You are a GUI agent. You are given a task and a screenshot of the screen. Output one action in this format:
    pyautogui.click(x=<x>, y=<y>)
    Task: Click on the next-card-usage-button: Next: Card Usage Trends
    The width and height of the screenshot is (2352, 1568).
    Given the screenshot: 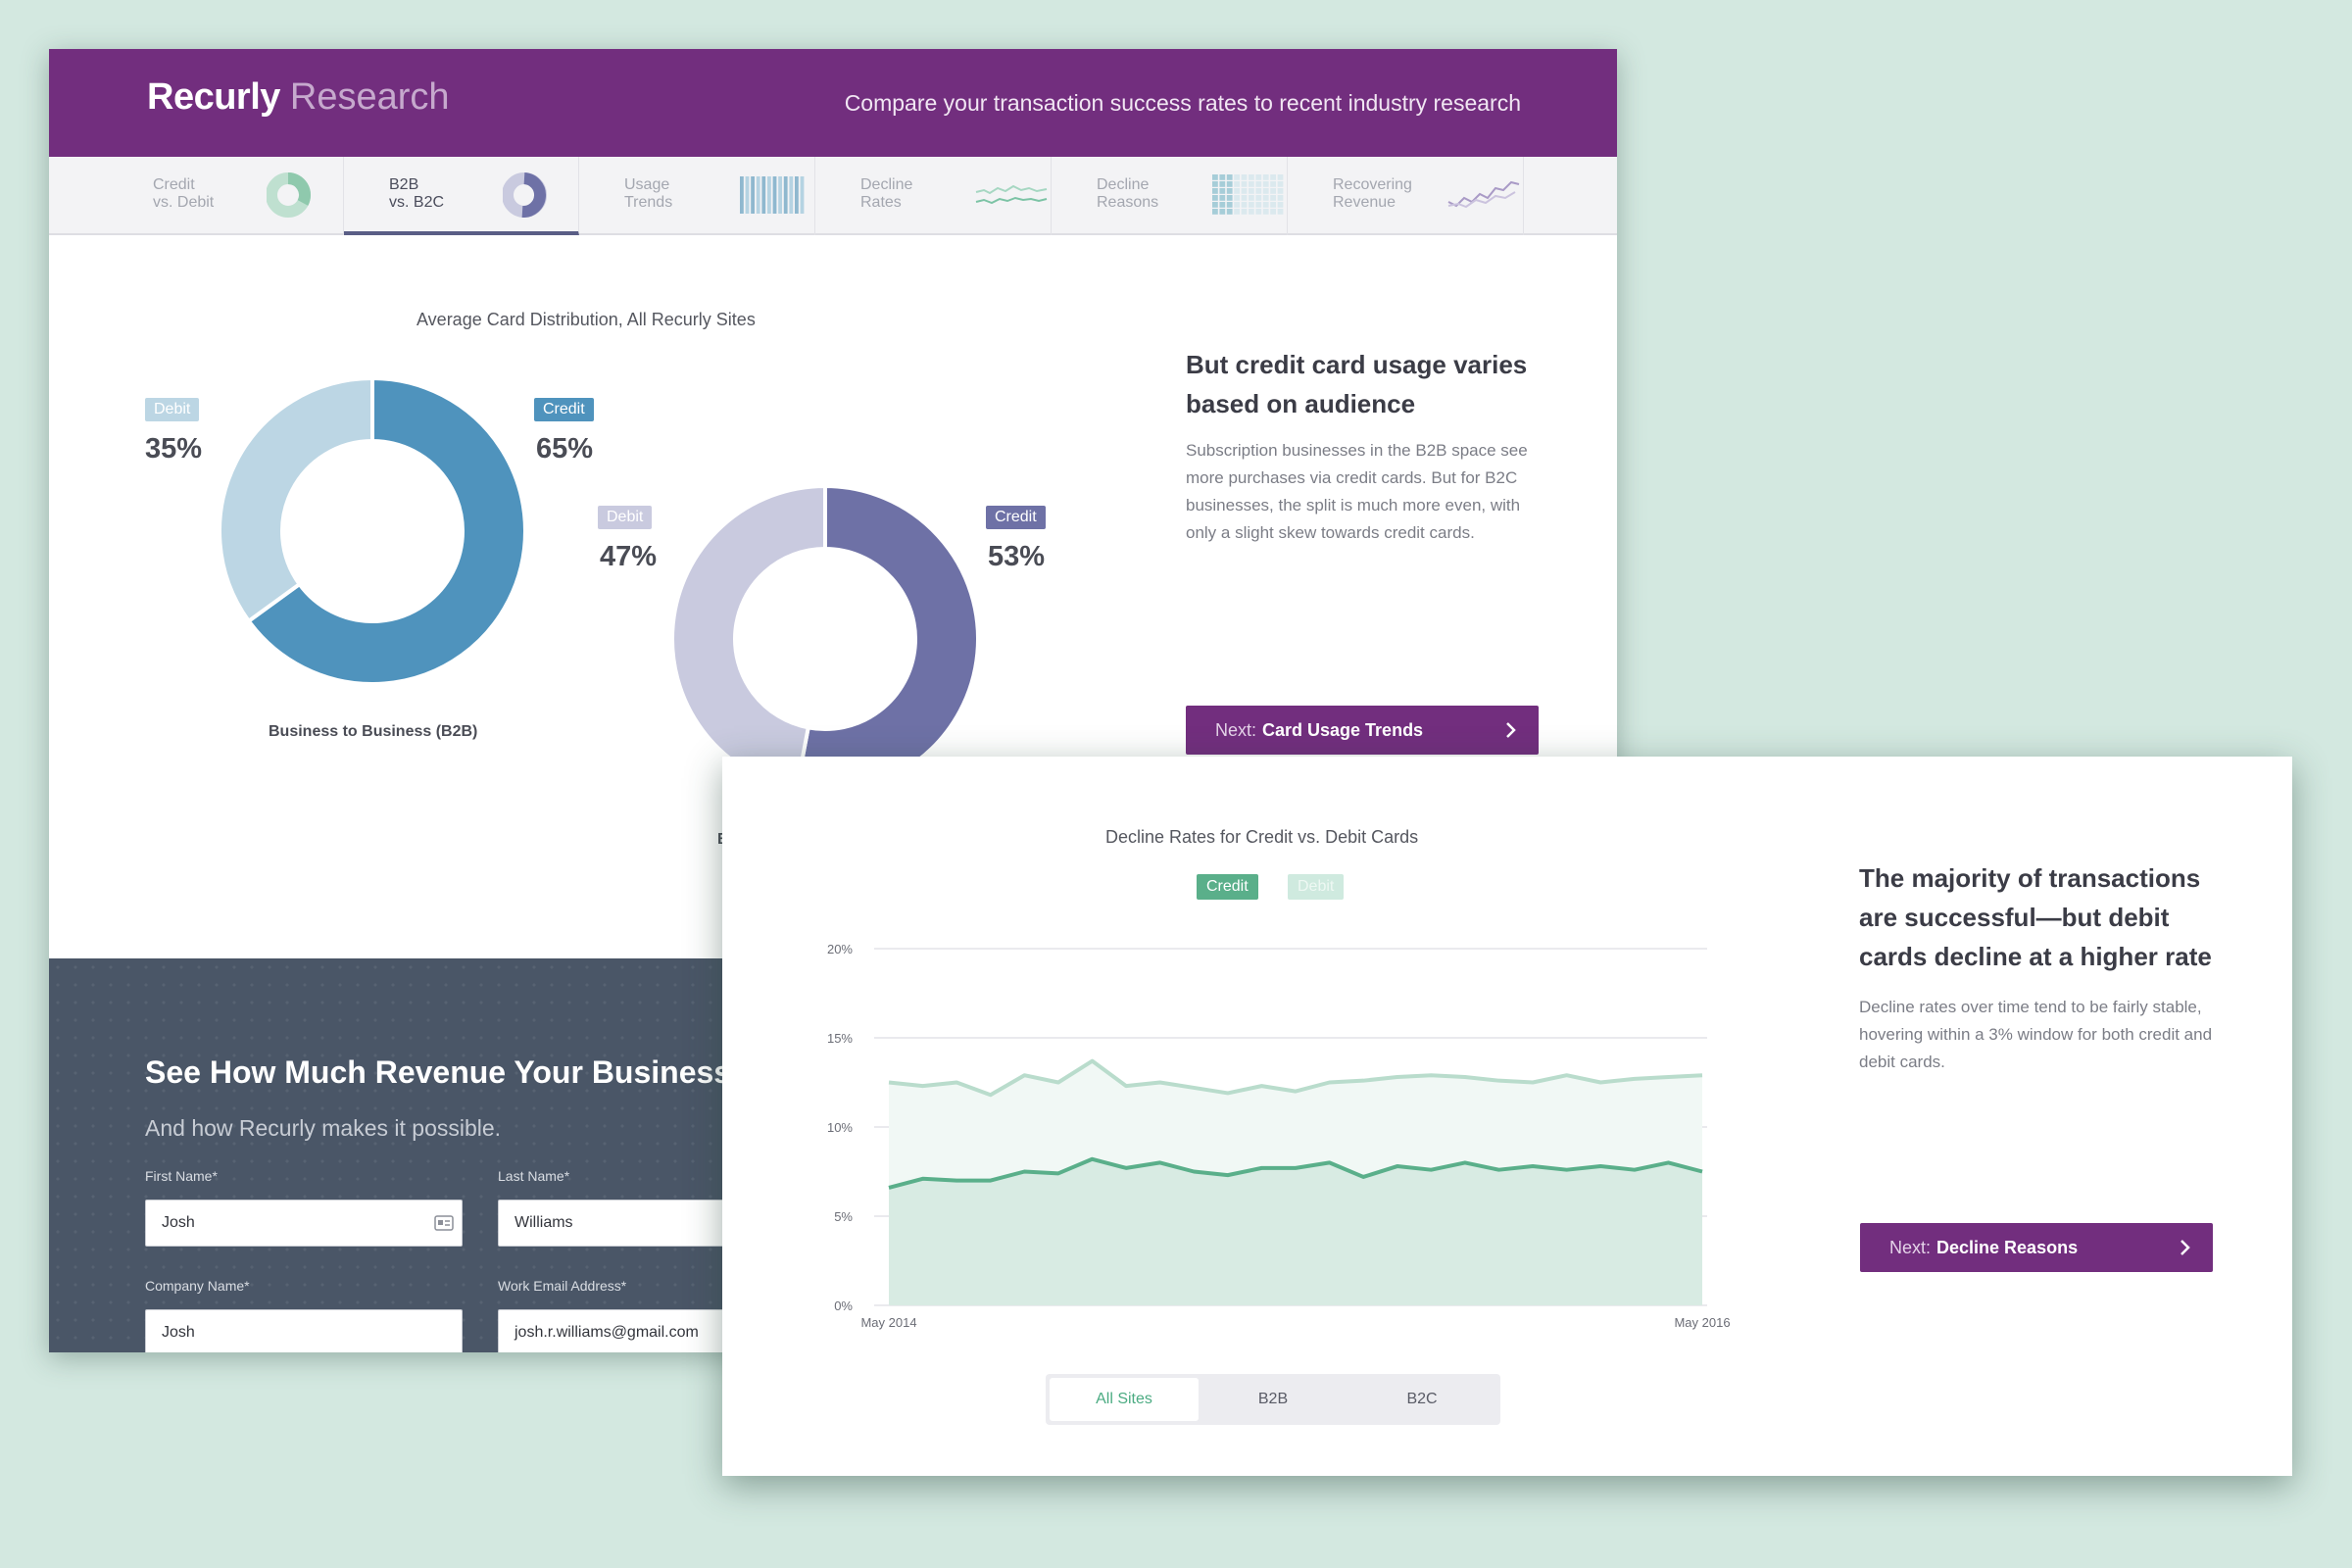 What is the action you would take?
    pyautogui.click(x=1362, y=730)
    